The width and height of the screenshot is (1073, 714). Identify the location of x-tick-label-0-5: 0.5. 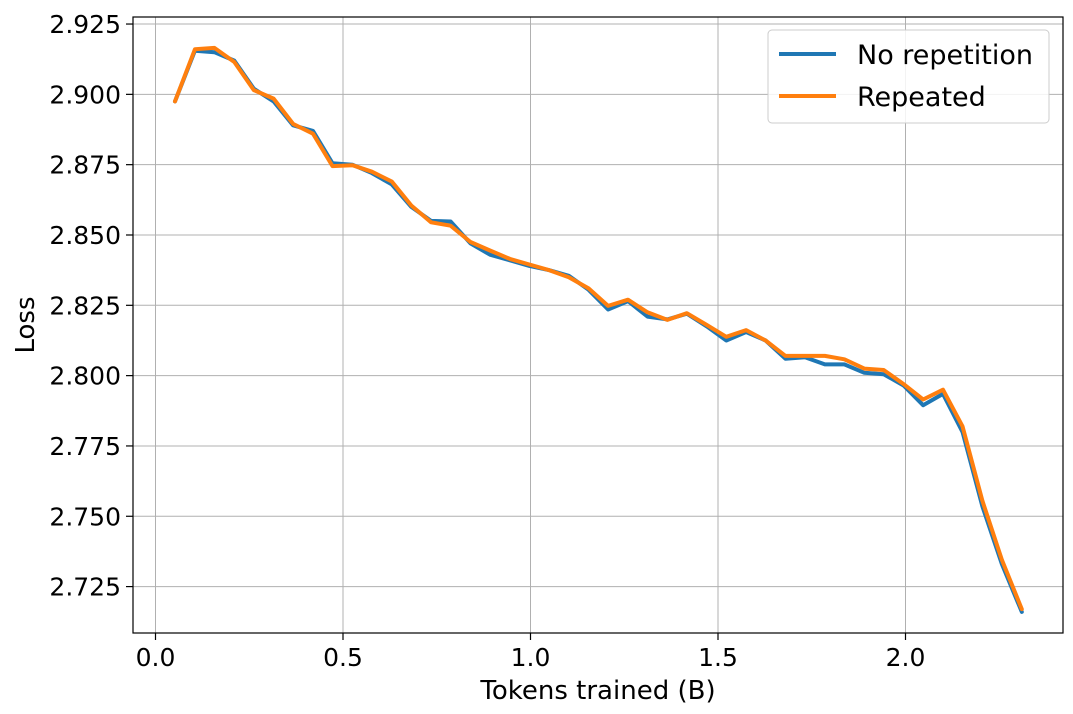
(343, 657).